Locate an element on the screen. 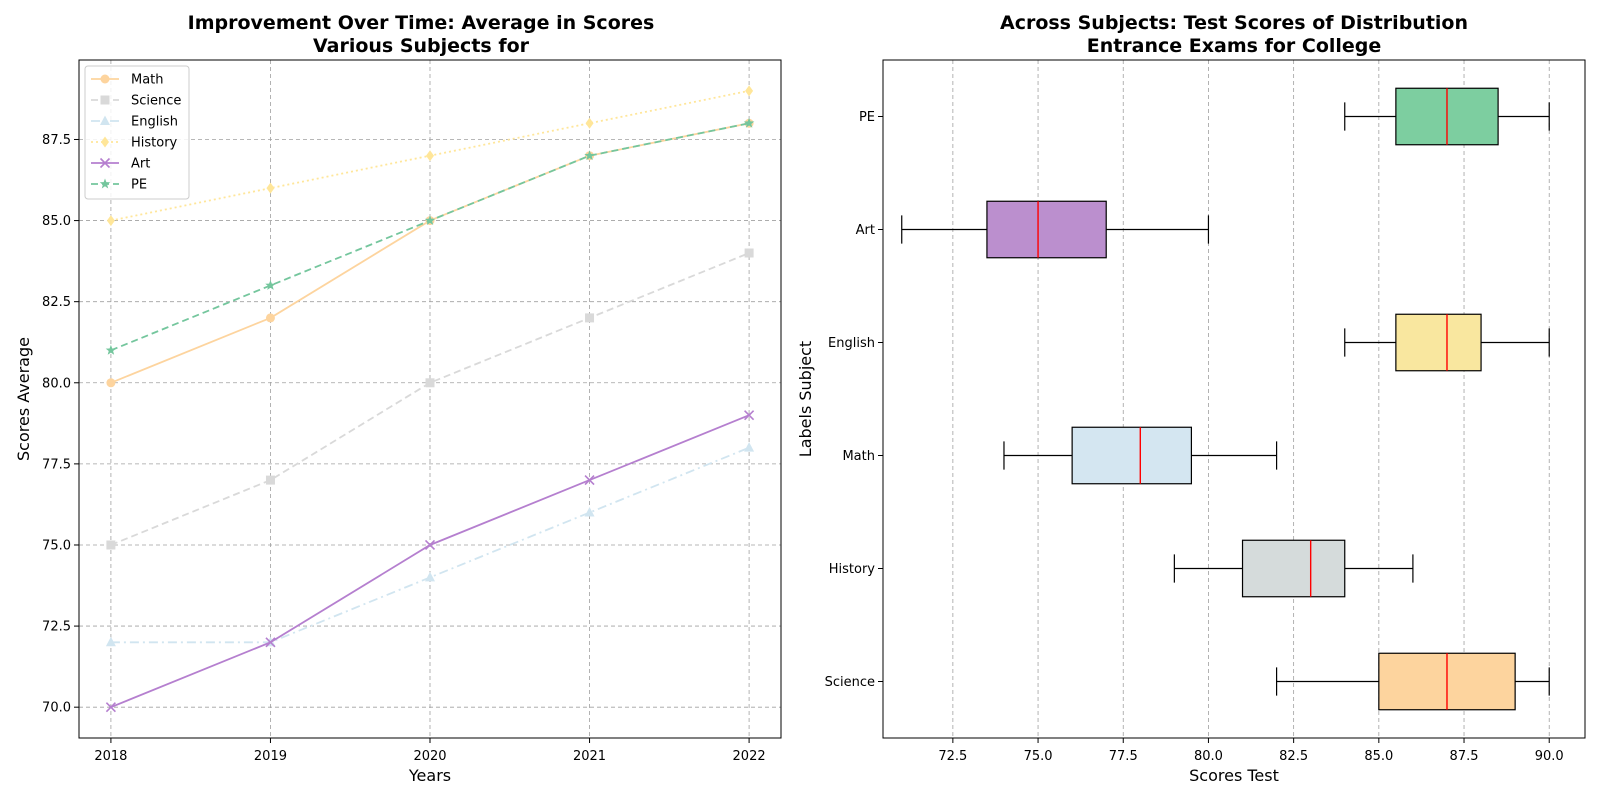 The height and width of the screenshot is (804, 1600). y-tick-label: 72.5 is located at coordinates (56, 627).